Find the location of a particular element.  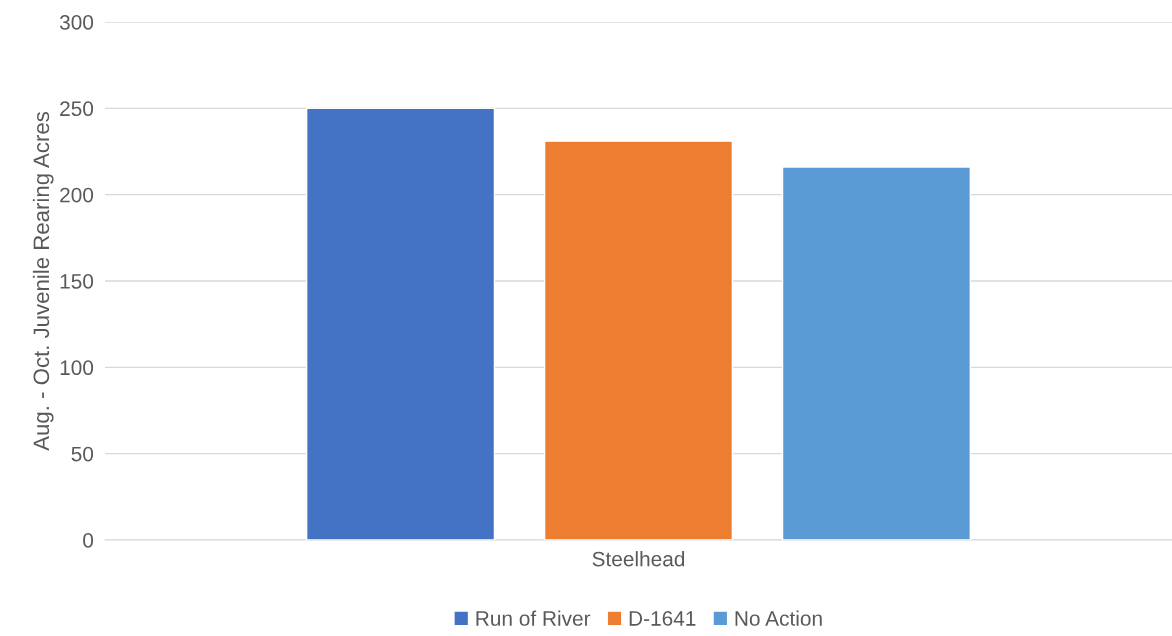

x-tick-label: Steelhead is located at coordinates (638, 559).